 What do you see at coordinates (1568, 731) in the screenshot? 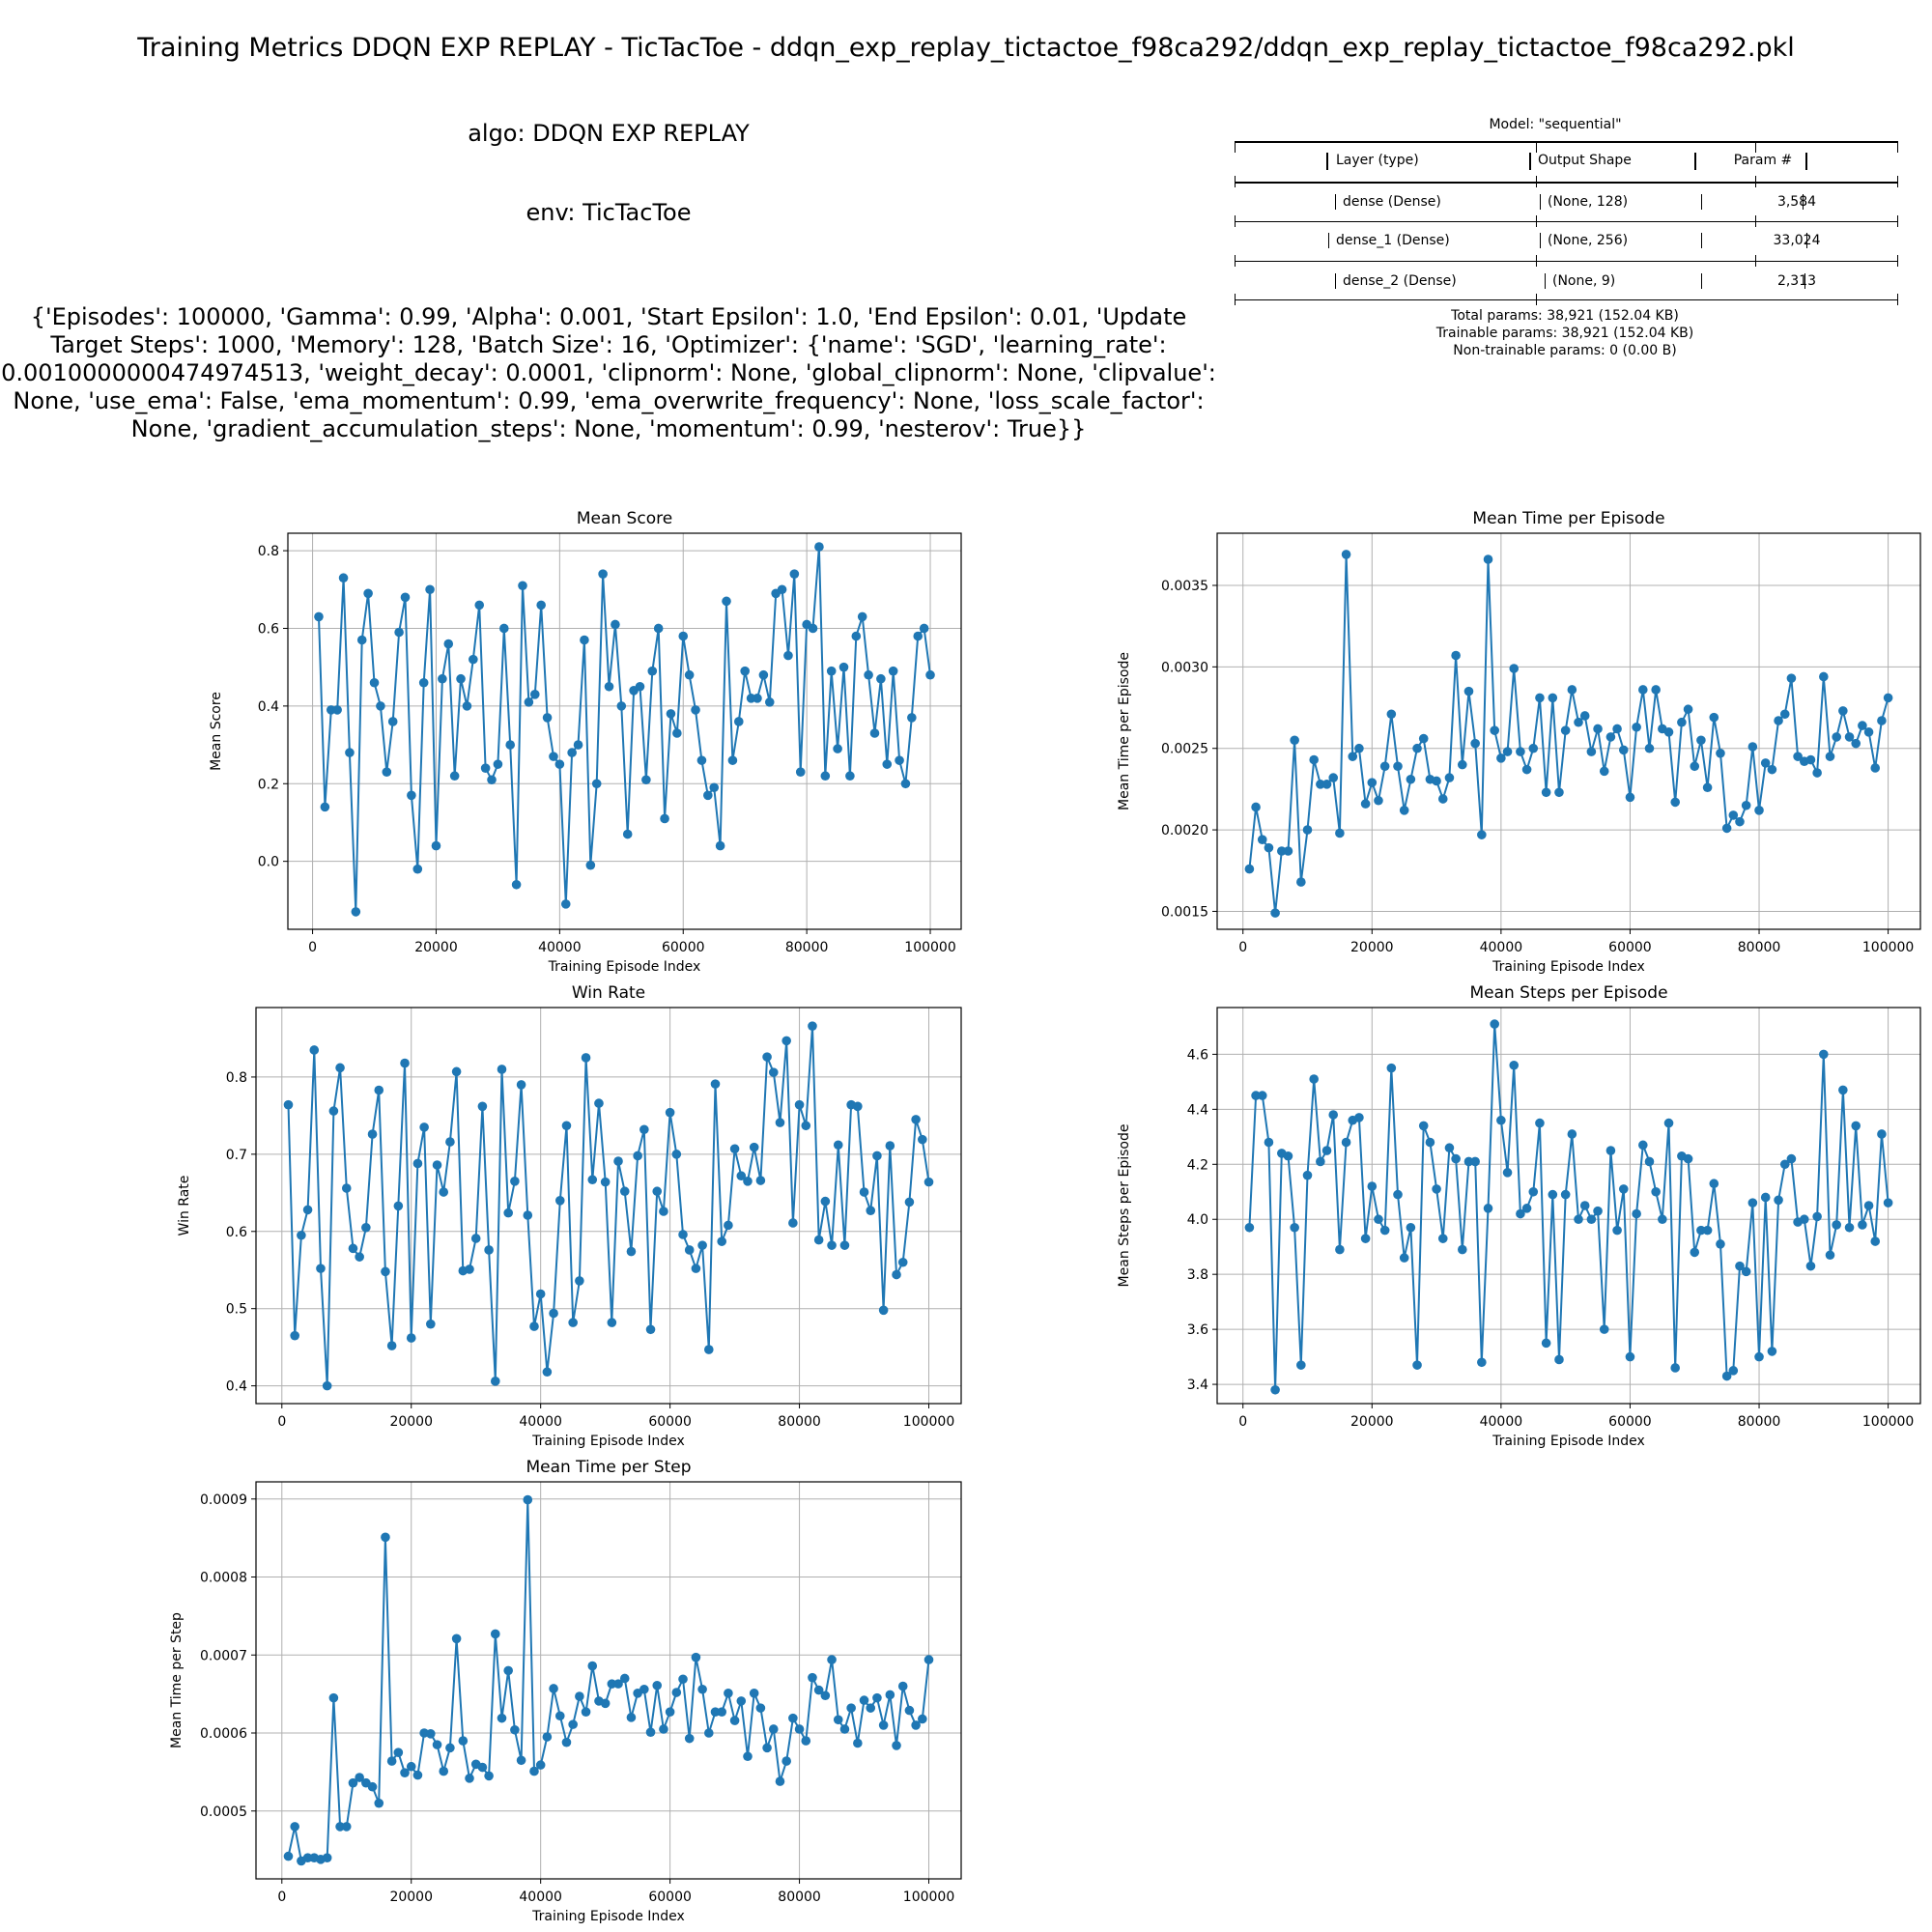
I see `plot-frame` at bounding box center [1568, 731].